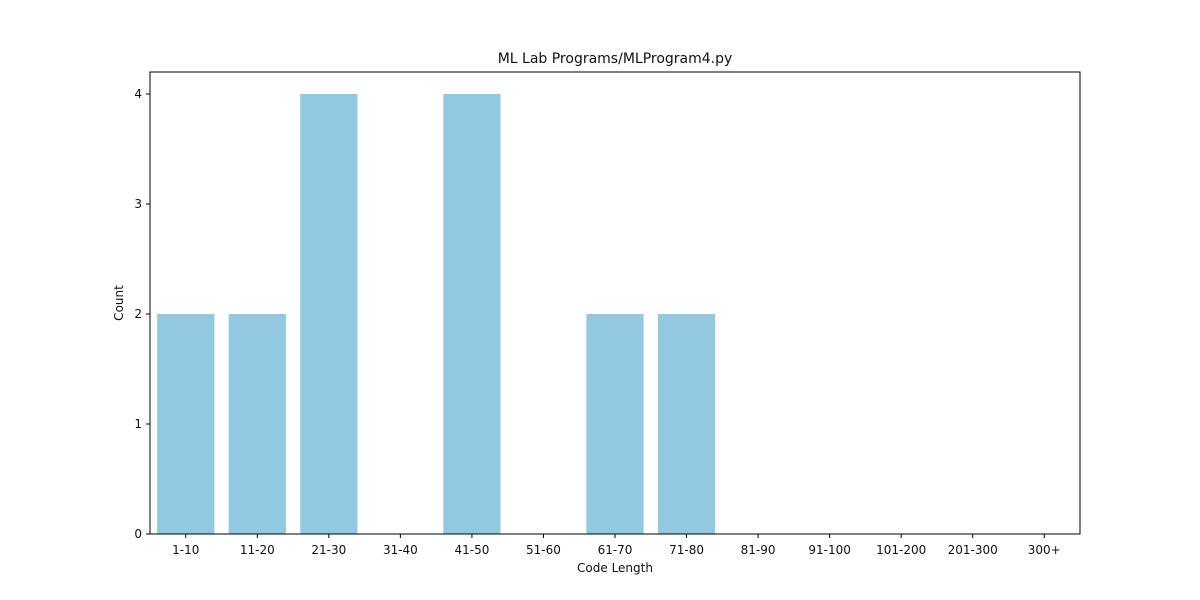 This screenshot has height=600, width=1200. I want to click on x-tick-label: 41-50, so click(471, 550).